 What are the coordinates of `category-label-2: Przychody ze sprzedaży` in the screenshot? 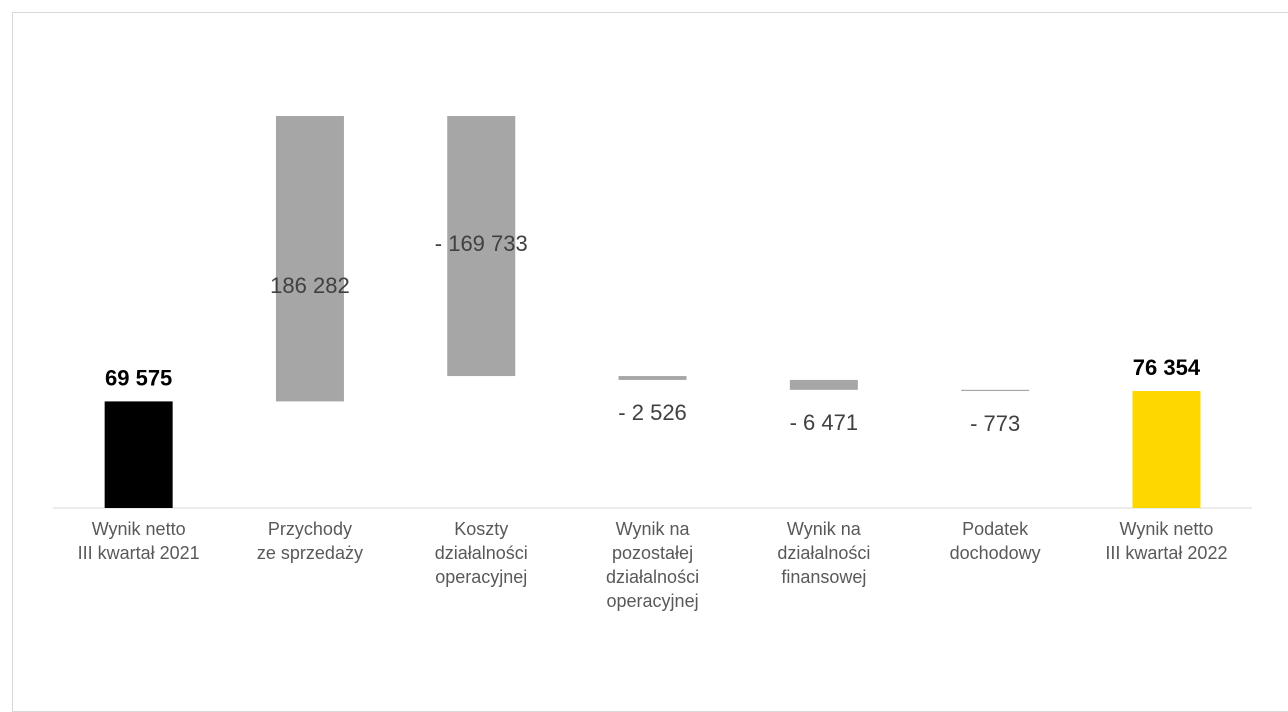 It's located at (310, 541).